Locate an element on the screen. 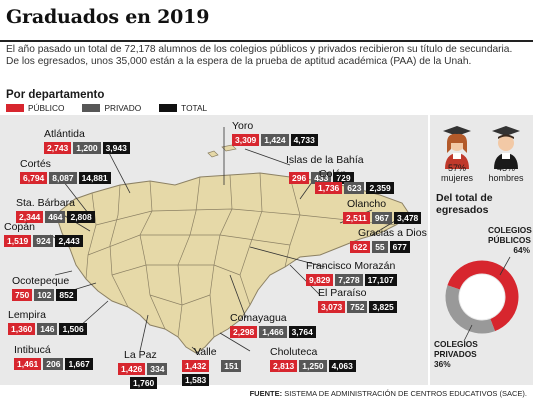 The image size is (533, 400). value-total: 677 is located at coordinates (399, 247).